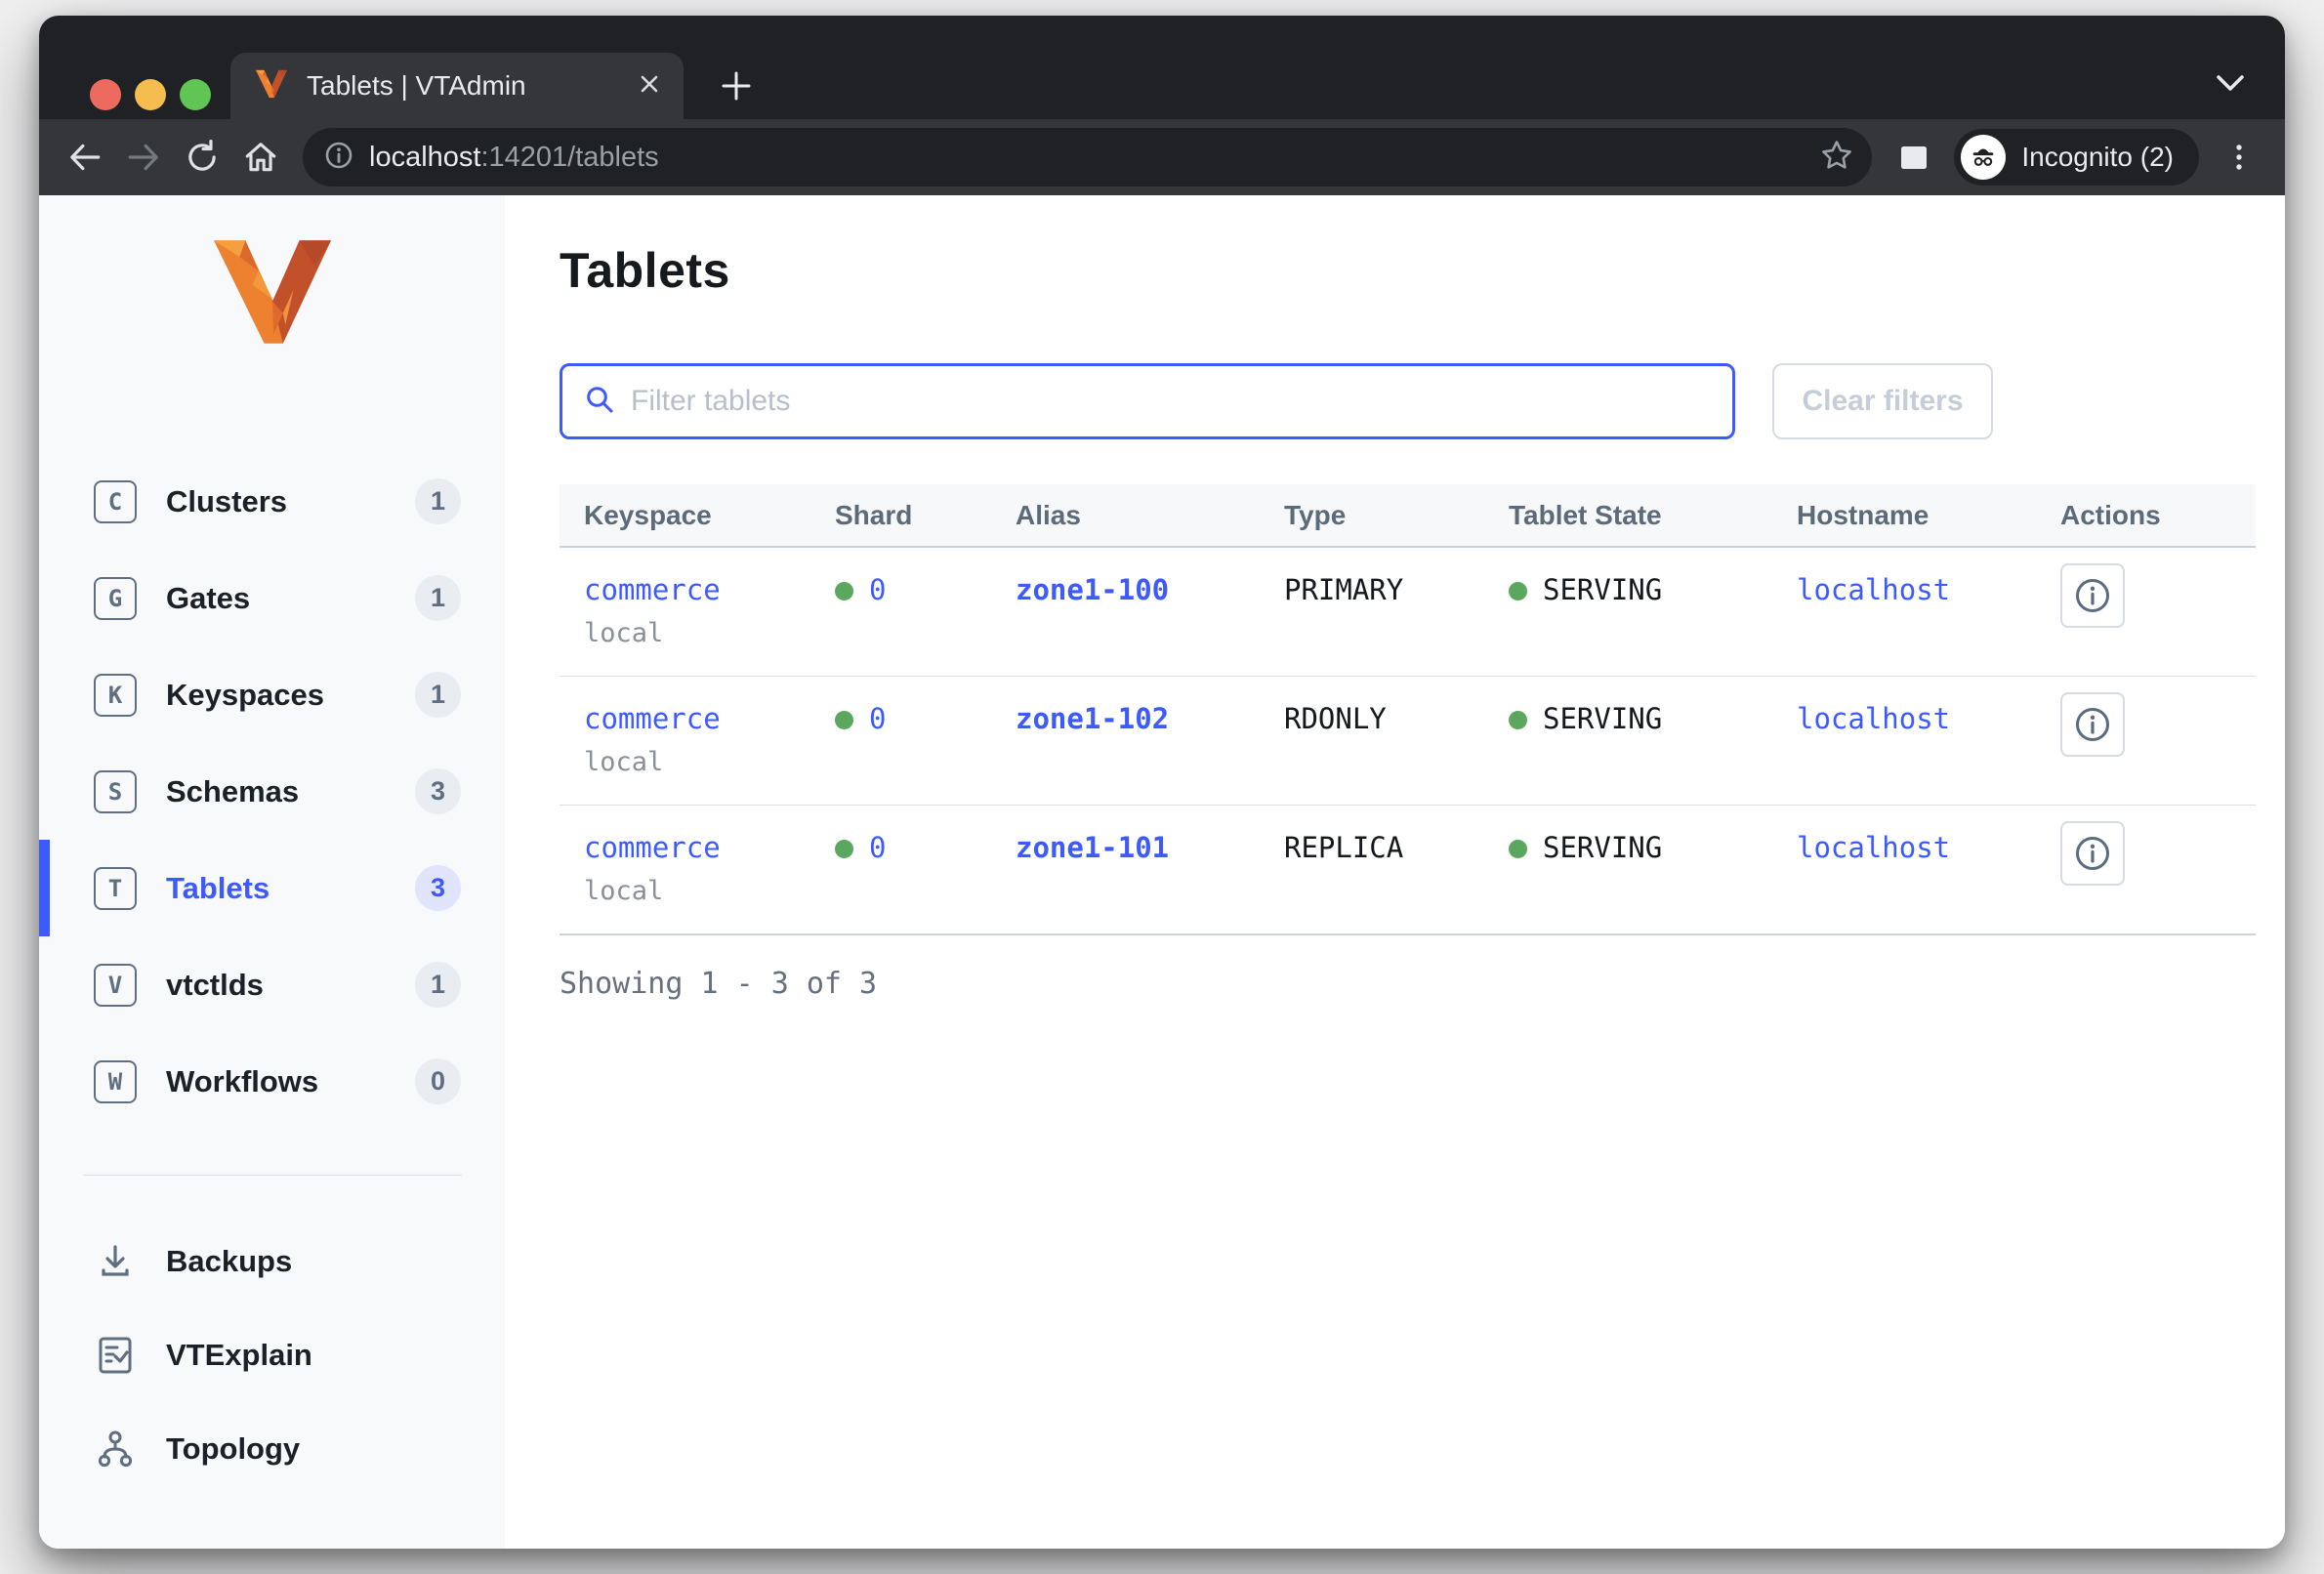 The image size is (2324, 1574). What do you see at coordinates (685, 516) in the screenshot?
I see `column-header-keyspace: Keyspace` at bounding box center [685, 516].